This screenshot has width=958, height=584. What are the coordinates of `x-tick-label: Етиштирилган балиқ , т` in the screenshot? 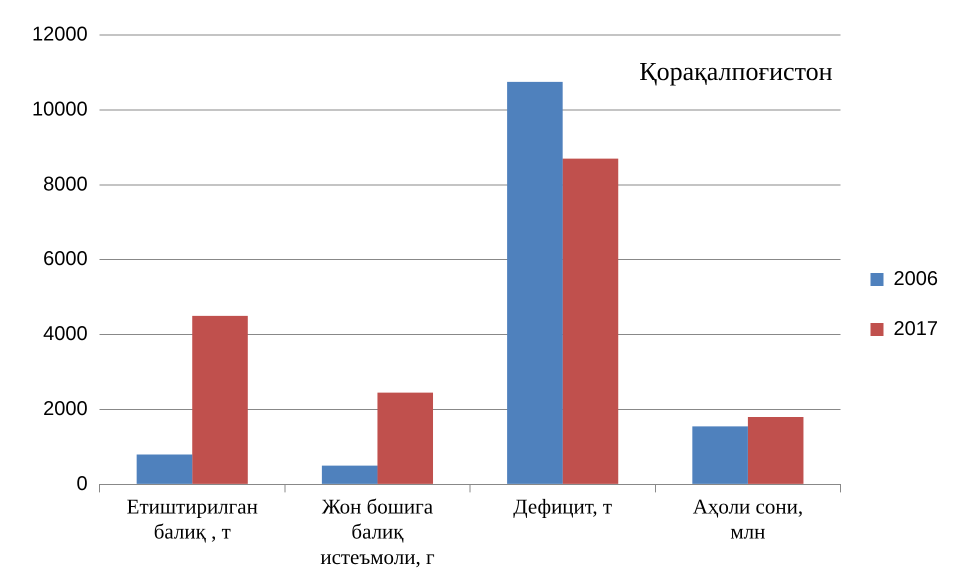 It's located at (192, 519).